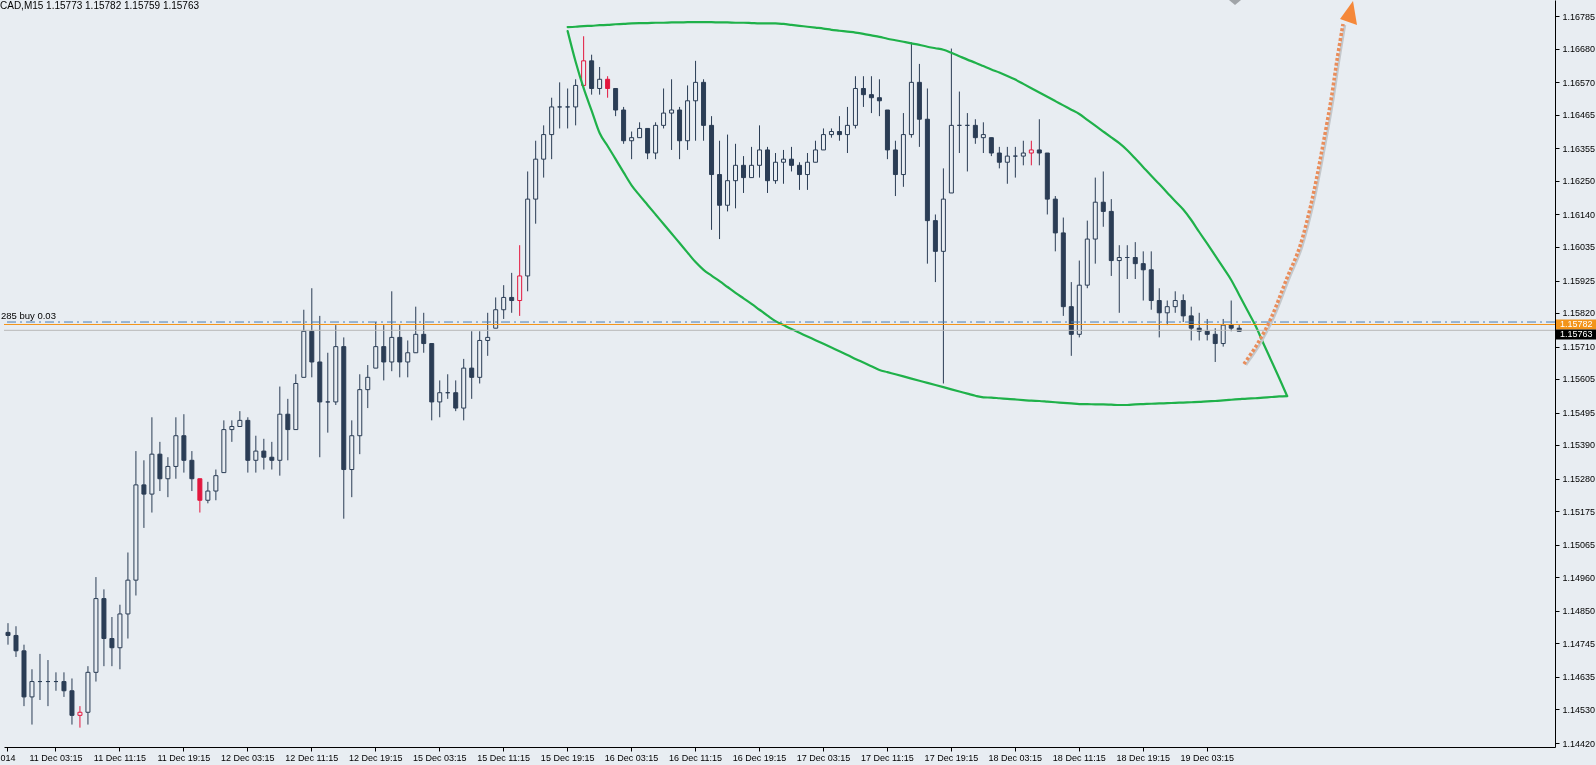  I want to click on x-tick-label: 11 Dec 11:15, so click(120, 757).